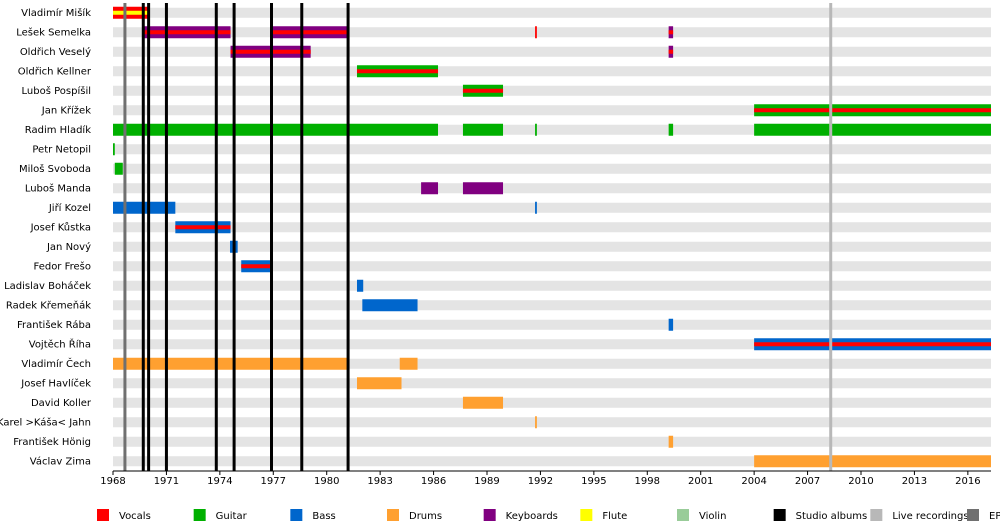  I want to click on x-tick-label: 1968, so click(112, 481).